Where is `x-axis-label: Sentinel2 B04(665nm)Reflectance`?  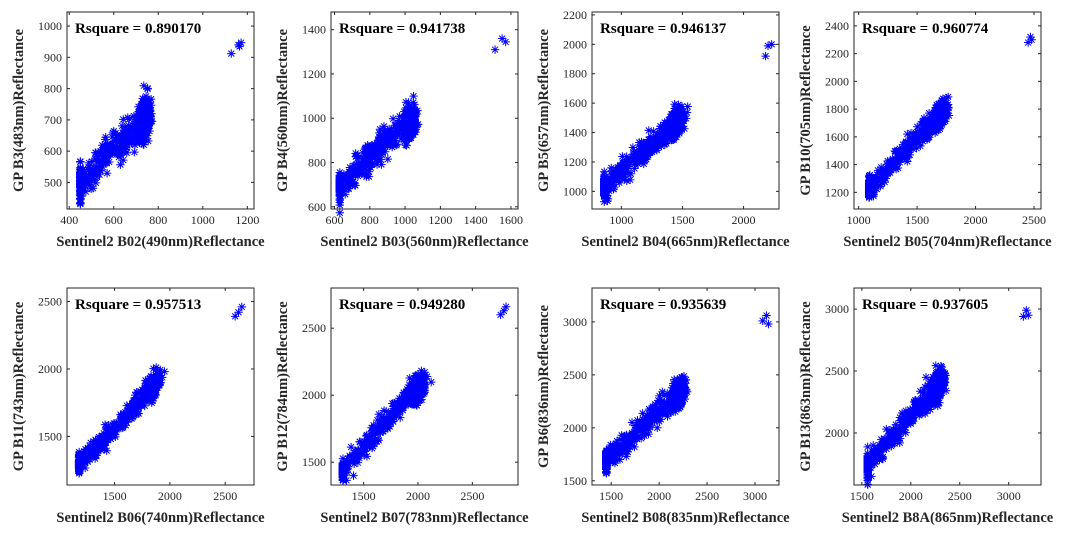 x-axis-label: Sentinel2 B04(665nm)Reflectance is located at coordinates (685, 242).